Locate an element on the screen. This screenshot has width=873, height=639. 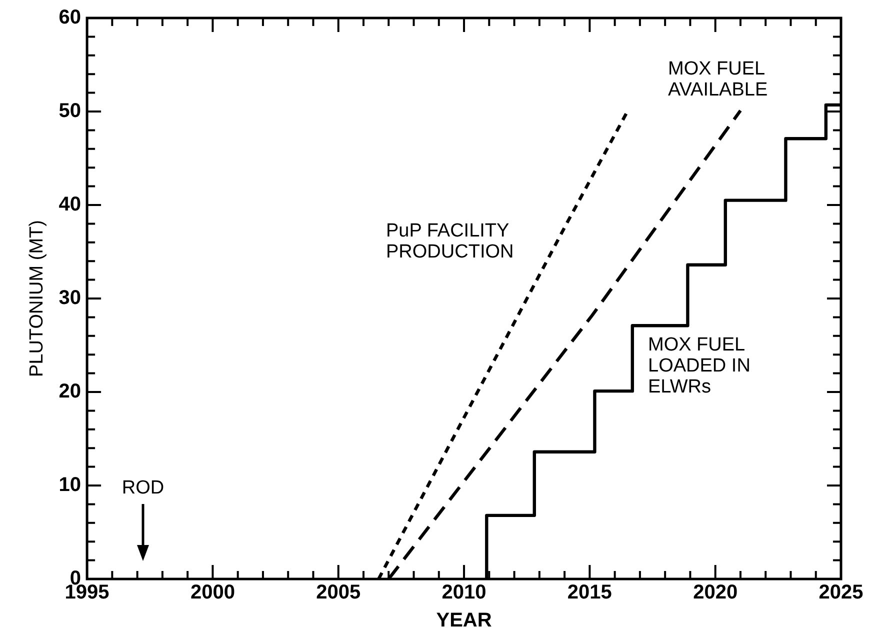
y-tick-label: 10 is located at coordinates (70, 485).